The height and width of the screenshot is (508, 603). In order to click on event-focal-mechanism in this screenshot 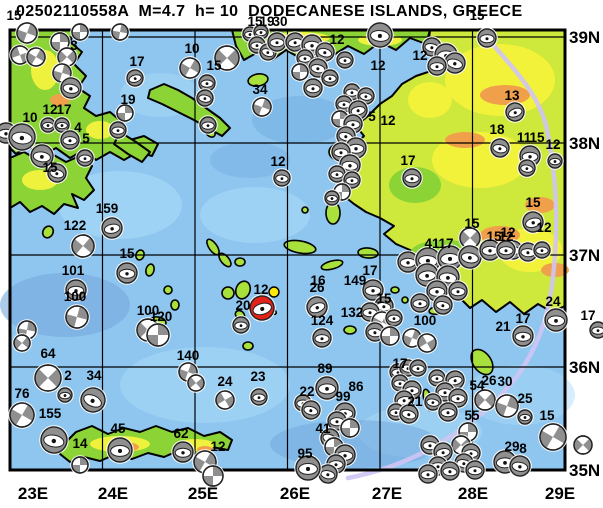, I will do `click(262, 308)`.